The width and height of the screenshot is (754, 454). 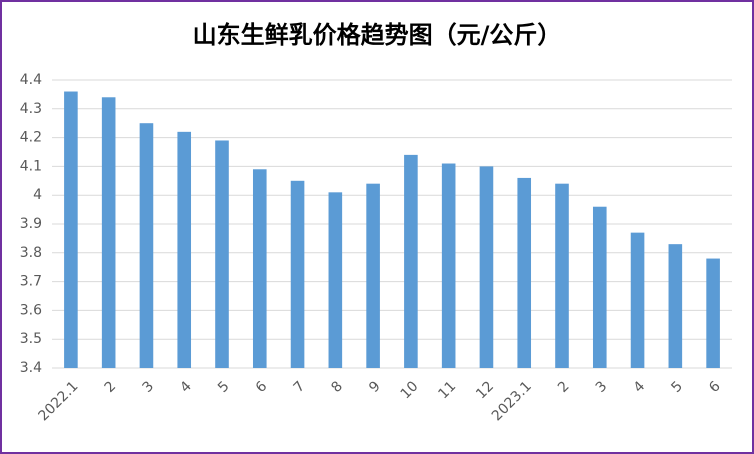 I want to click on y-tick-label: 3.9, so click(x=31, y=224).